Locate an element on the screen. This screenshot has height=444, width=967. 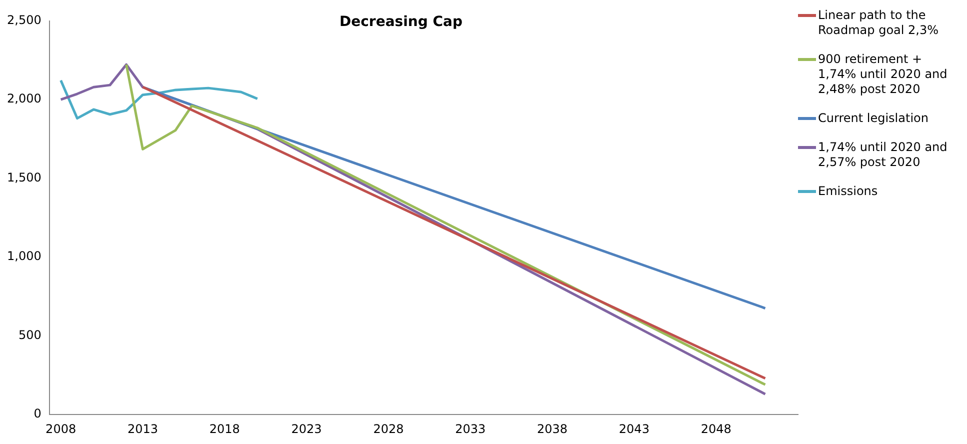
legend-label: Emissions is located at coordinates (848, 191).